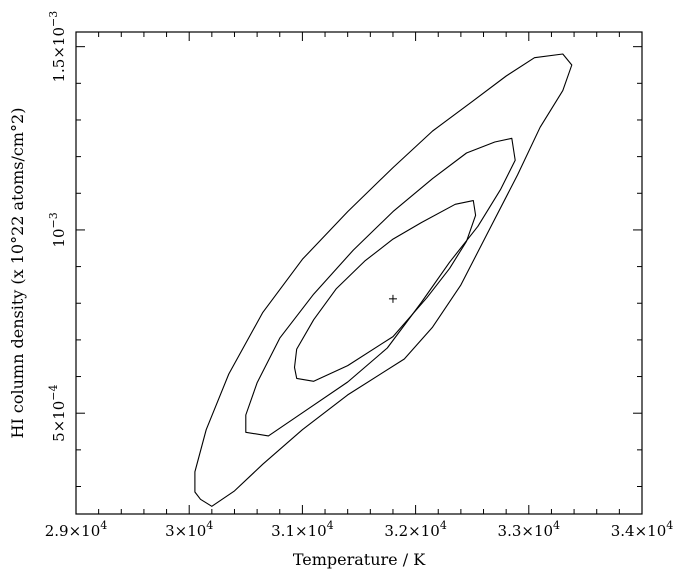 This screenshot has height=572, width=693. I want to click on best-fit-marker, so click(392, 298).